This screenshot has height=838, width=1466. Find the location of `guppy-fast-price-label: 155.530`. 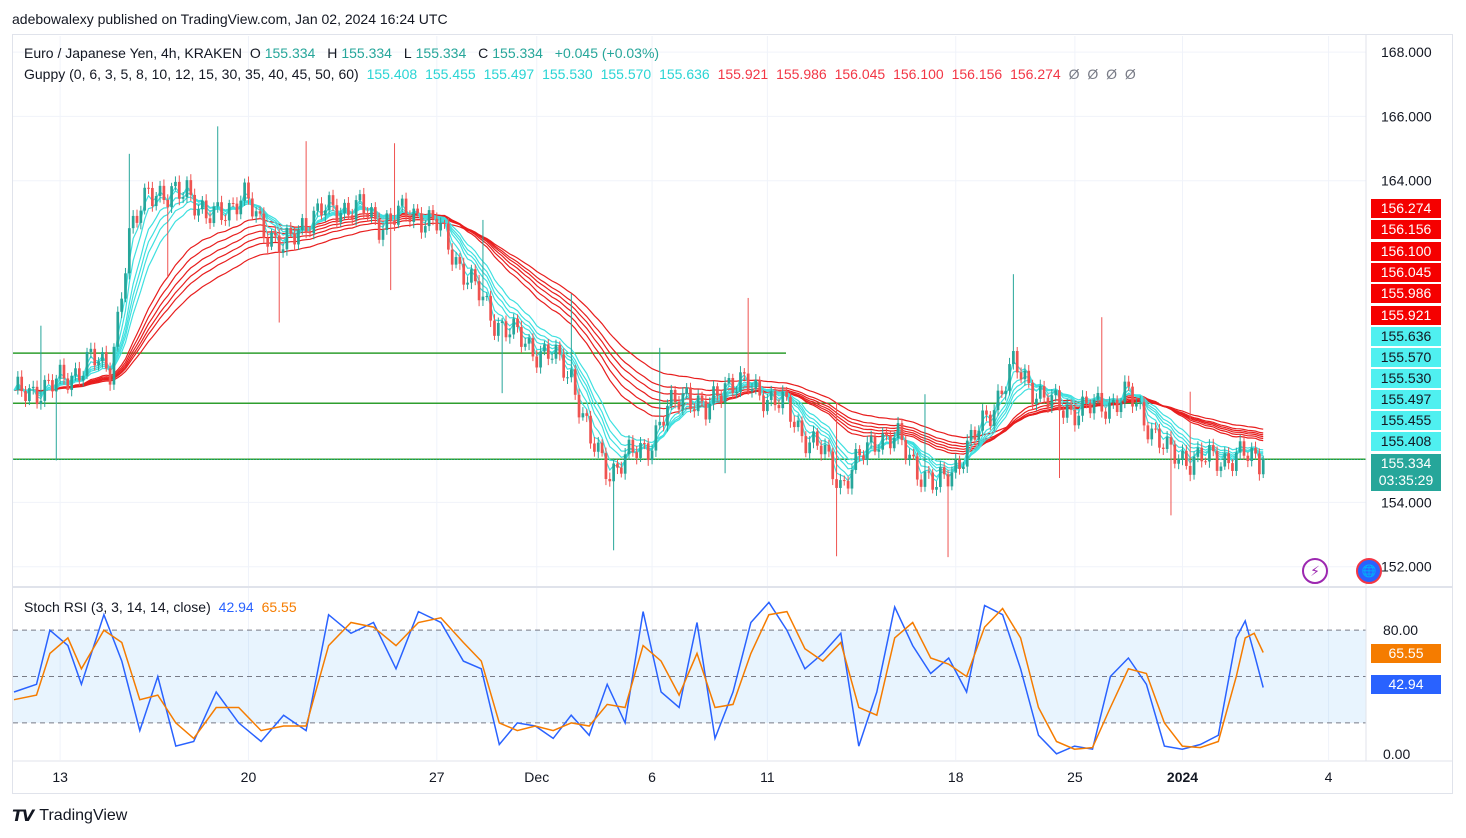

guppy-fast-price-label: 155.530 is located at coordinates (1406, 378).